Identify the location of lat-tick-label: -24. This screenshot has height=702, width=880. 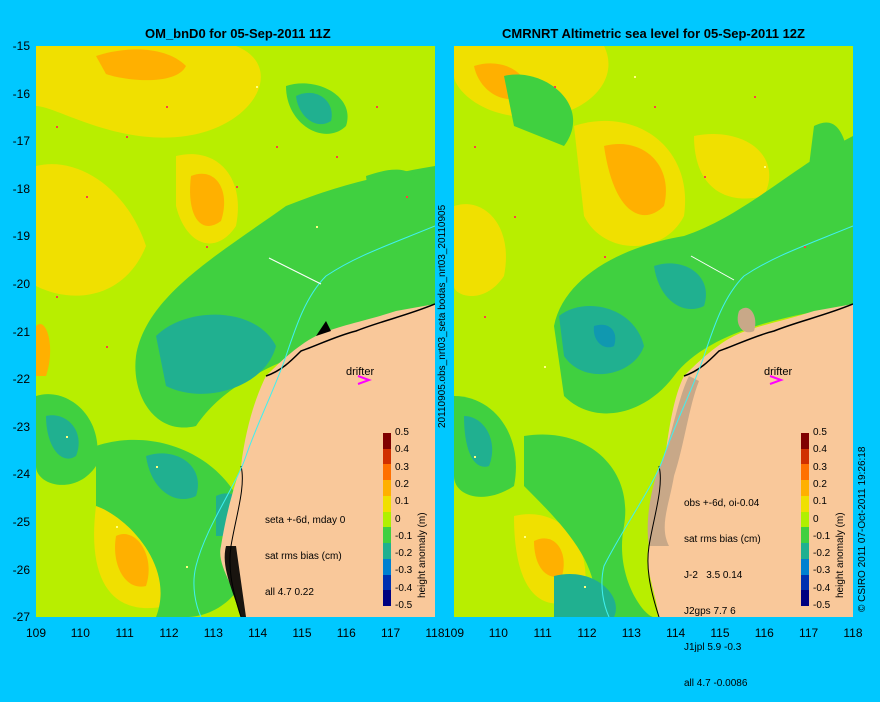
(21, 474).